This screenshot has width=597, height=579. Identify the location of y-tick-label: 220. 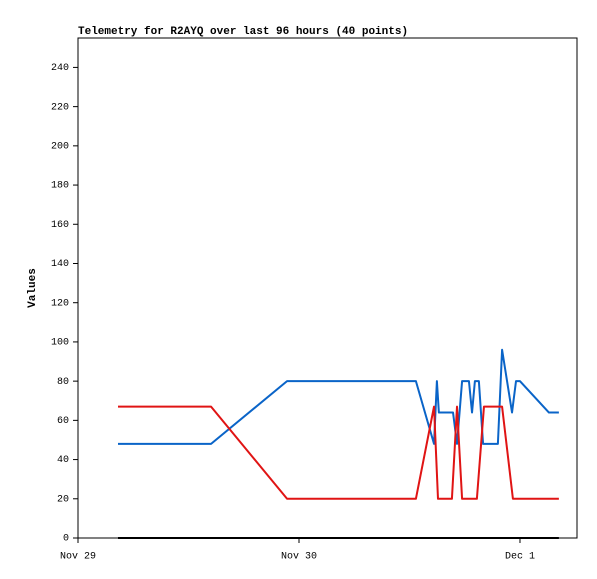
(60, 107).